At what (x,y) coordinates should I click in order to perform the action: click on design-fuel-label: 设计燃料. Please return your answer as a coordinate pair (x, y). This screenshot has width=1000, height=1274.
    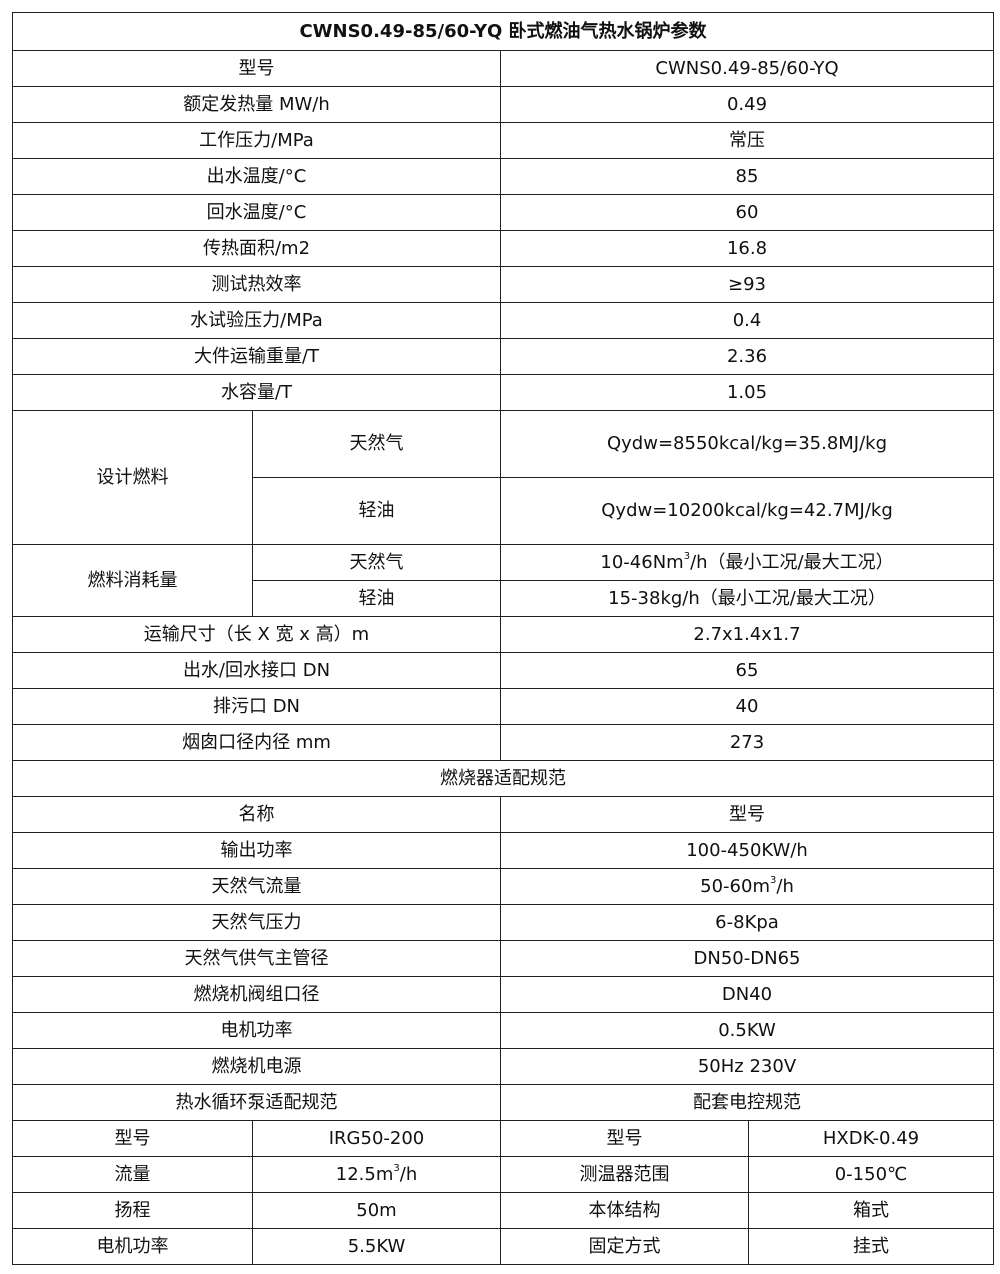
    Looking at the image, I should click on (132, 477).